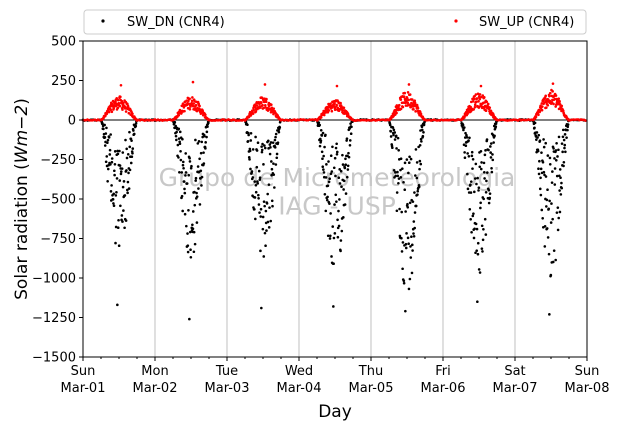  What do you see at coordinates (176, 22) in the screenshot?
I see `legend-label-sw-dn: SW_DN (CNR4)` at bounding box center [176, 22].